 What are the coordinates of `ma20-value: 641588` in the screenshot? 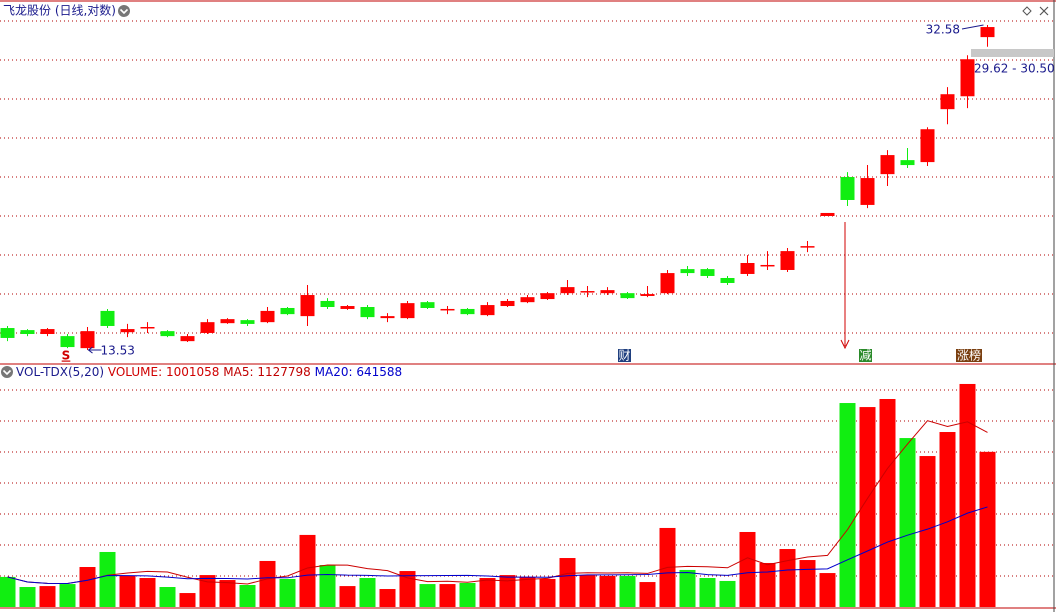 It's located at (379, 372).